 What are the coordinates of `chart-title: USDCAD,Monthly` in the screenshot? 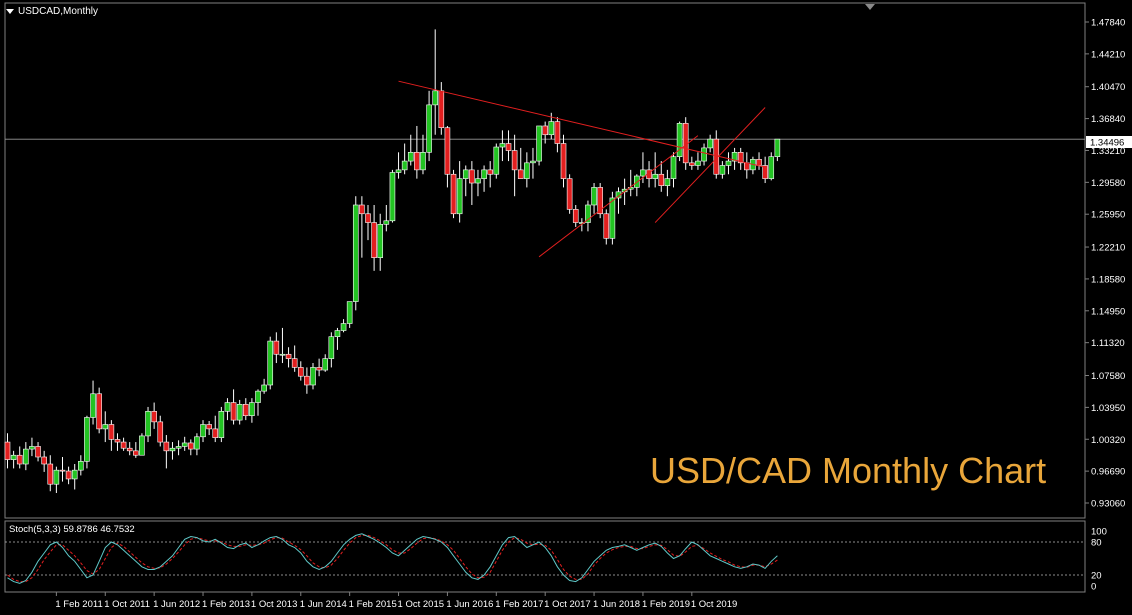 It's located at (52, 11).